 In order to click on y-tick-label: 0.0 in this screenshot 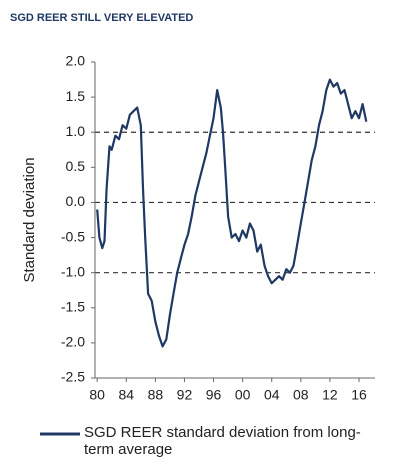, I will do `click(76, 201)`.